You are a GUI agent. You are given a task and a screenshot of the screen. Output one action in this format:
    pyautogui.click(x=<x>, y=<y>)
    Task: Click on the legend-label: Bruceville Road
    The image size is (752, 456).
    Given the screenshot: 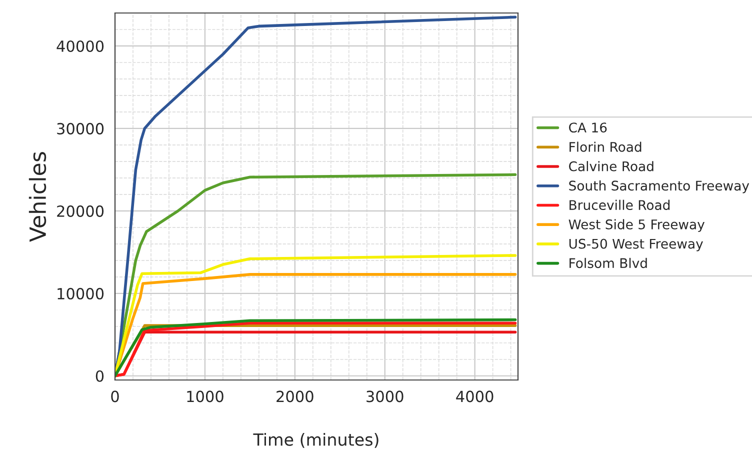 What is the action you would take?
    pyautogui.click(x=620, y=205)
    